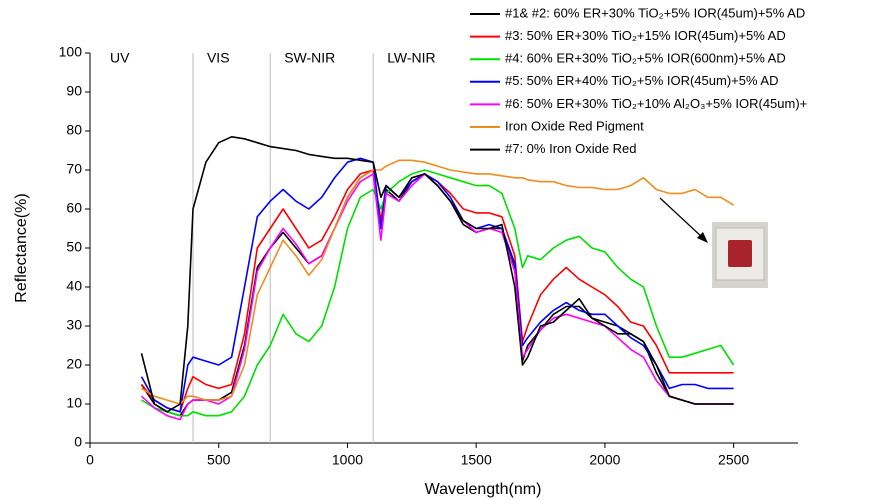 This screenshot has width=878, height=500. I want to click on legend-label: #7: 0% Iron Oxide Red, so click(571, 148).